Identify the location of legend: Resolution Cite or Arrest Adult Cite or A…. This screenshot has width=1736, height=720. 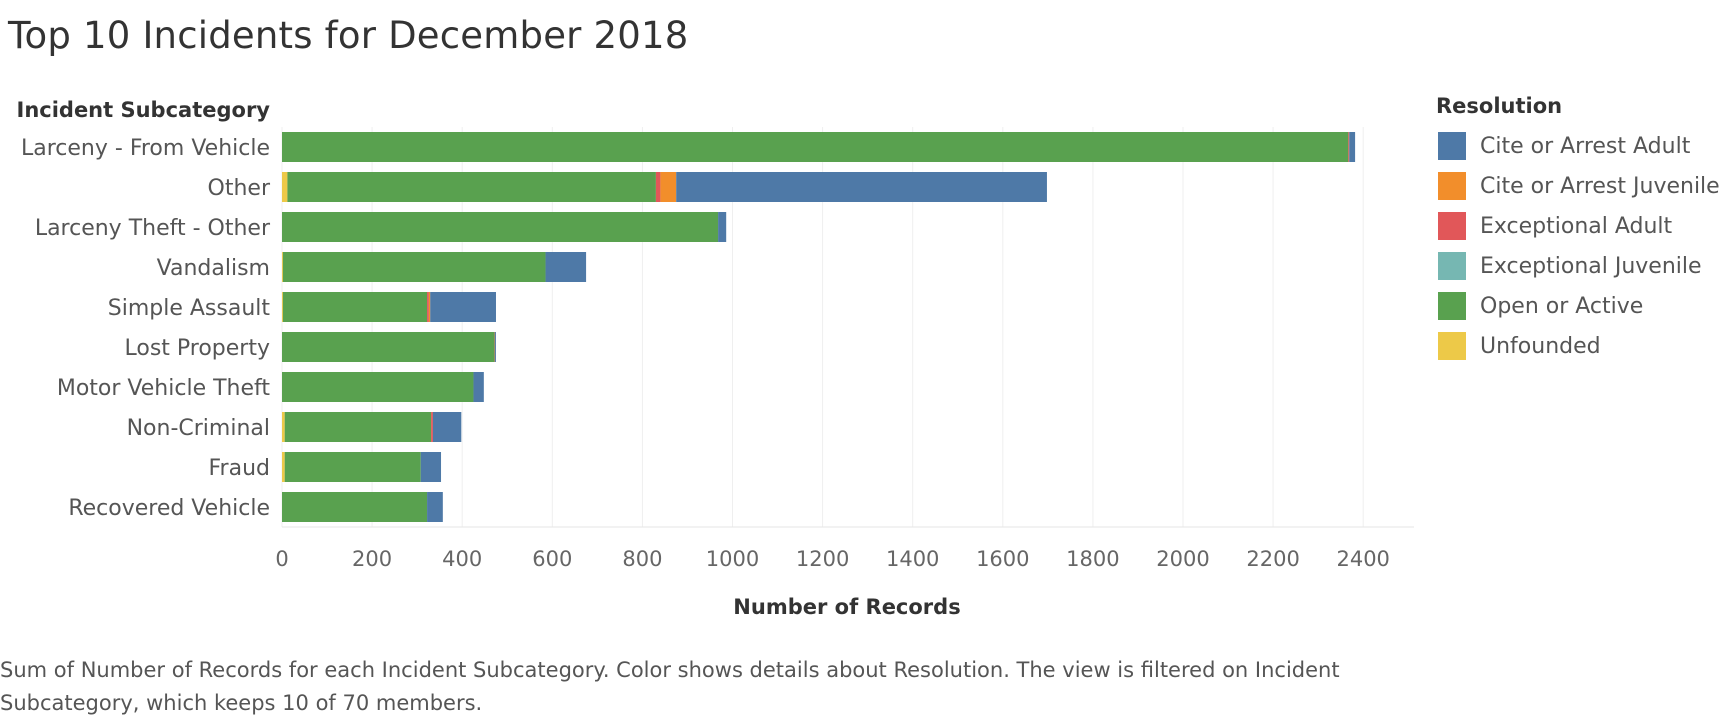
(1578, 230).